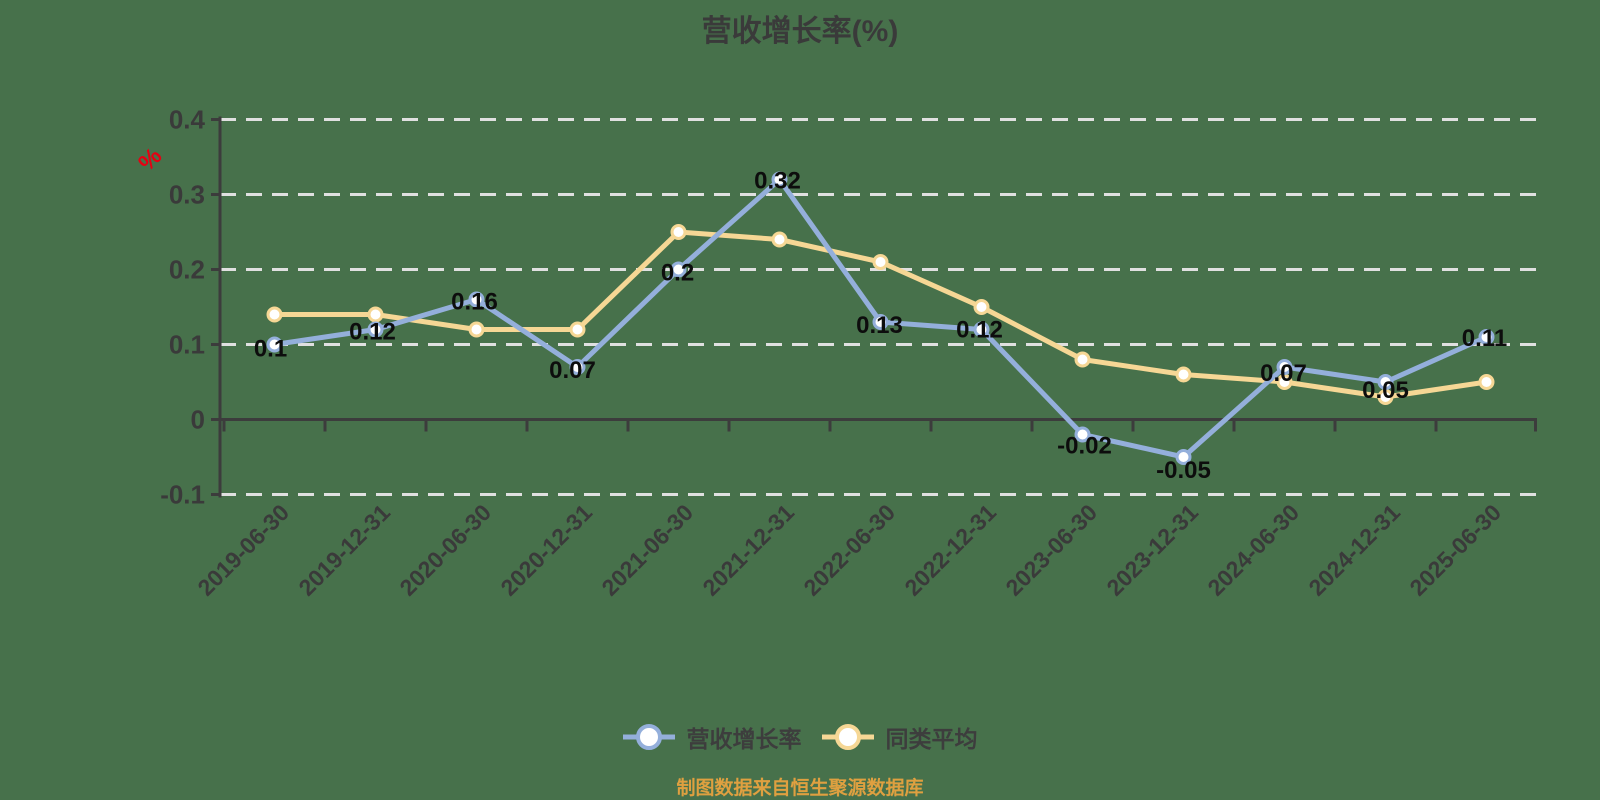  I want to click on x-axis-label: 2021-06-30, so click(647, 550).